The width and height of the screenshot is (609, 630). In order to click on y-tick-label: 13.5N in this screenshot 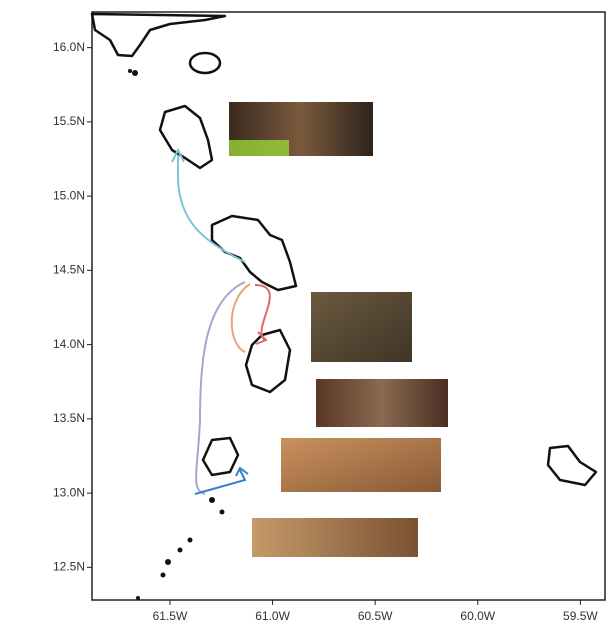, I will do `click(69, 418)`.